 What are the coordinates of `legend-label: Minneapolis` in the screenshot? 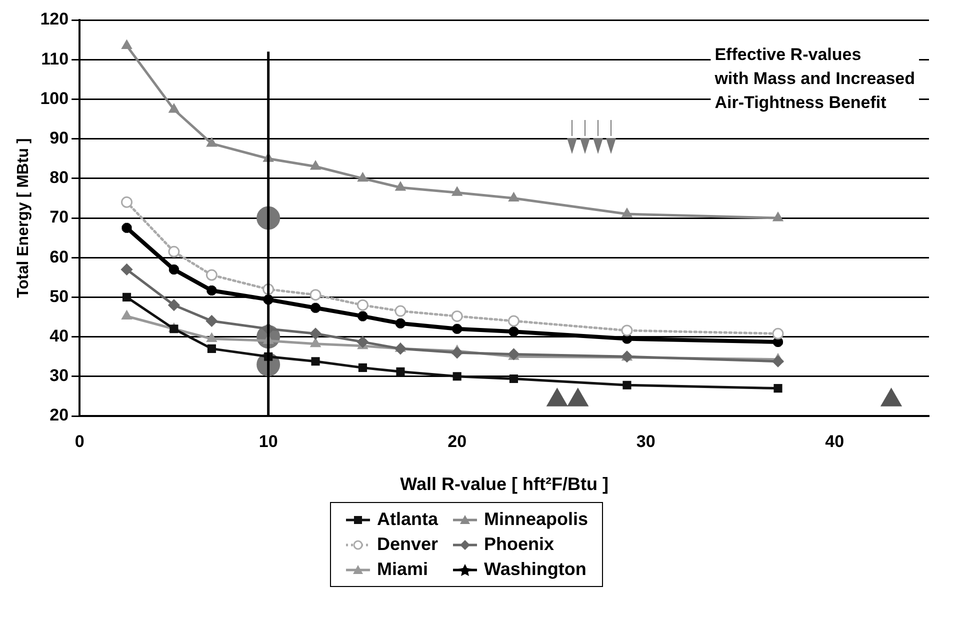 It's located at (536, 519).